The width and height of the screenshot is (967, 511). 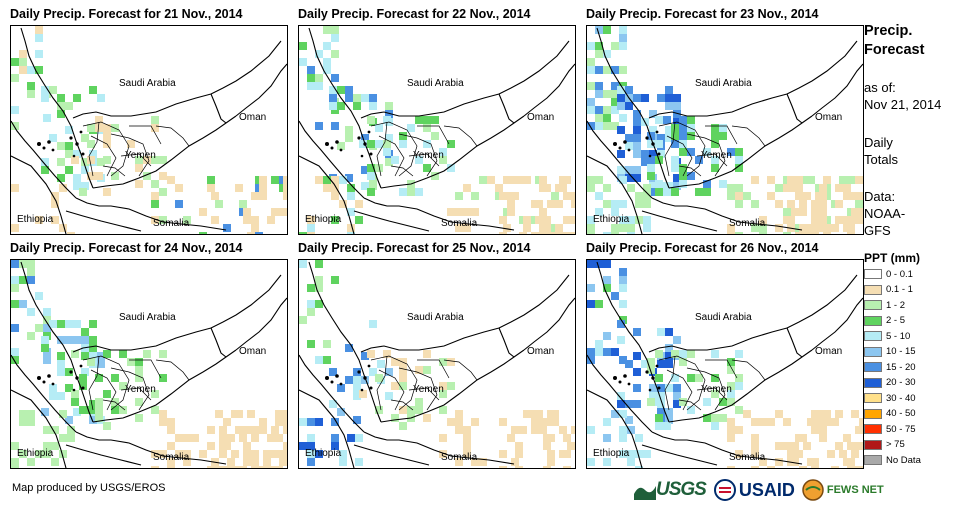 I want to click on label-saudi-arabia: Saudi Arabia, so click(x=435, y=83).